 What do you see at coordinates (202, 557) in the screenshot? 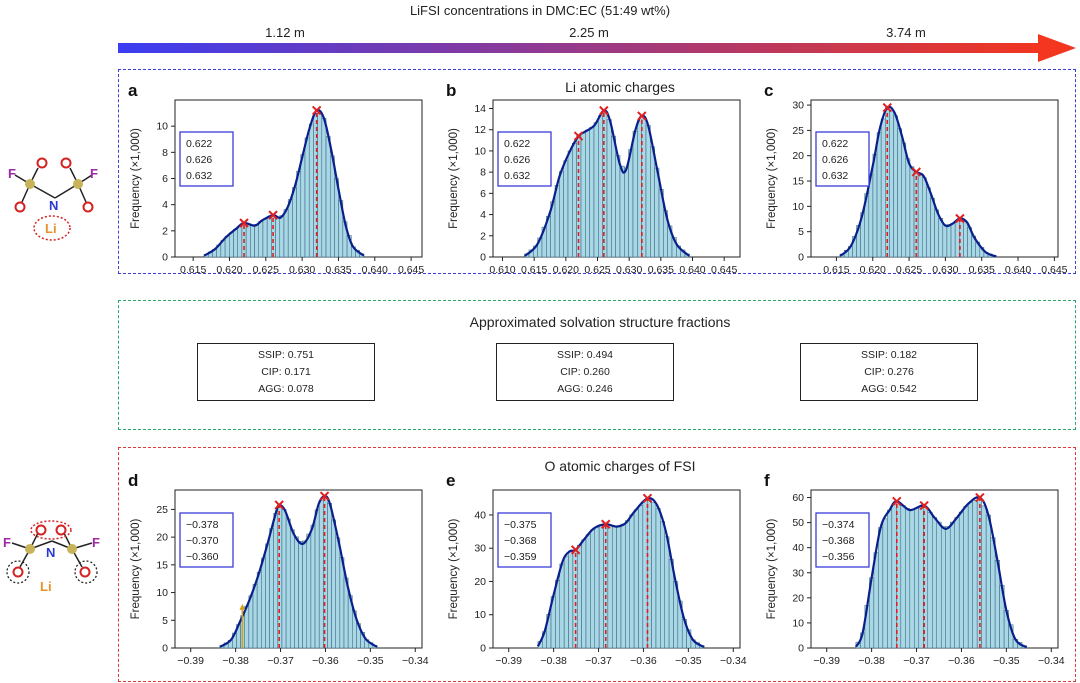
I see `peak-legend-entry: −0.360` at bounding box center [202, 557].